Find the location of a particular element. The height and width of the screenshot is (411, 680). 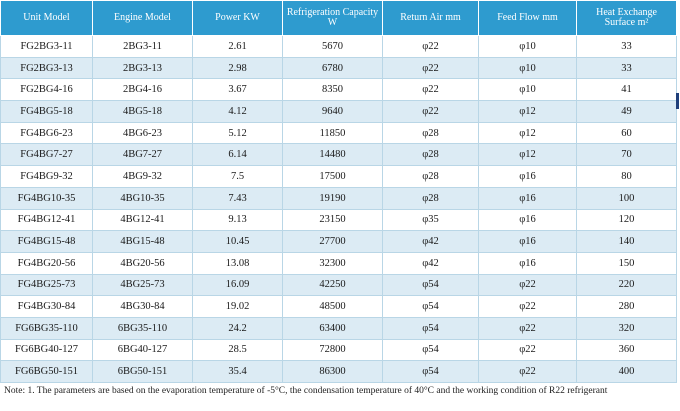

table-row: FG6BG40-127 6BG40-127 28.5 72800 φ54 φ22 360 is located at coordinates (338, 350).